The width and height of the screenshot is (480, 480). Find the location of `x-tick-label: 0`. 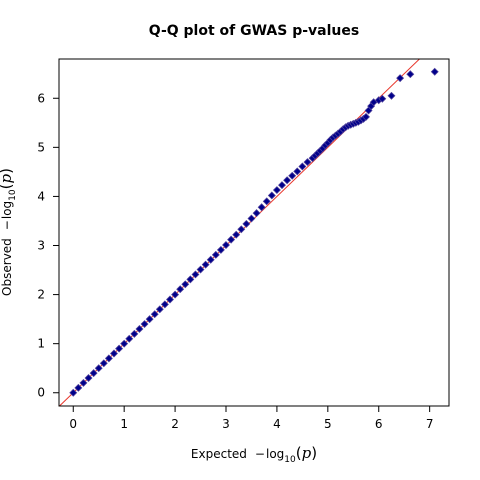

x-tick-label: 0 is located at coordinates (73, 424).